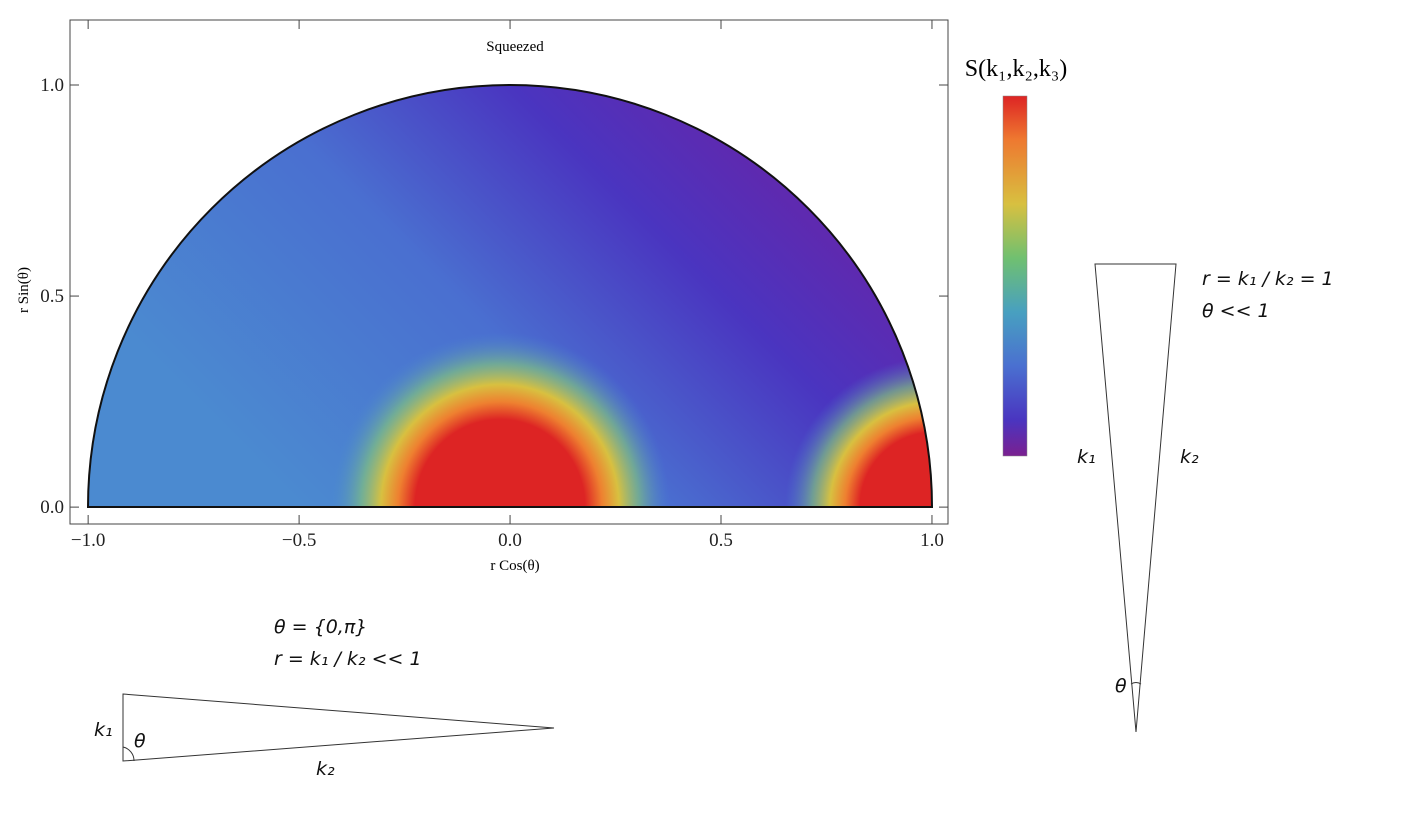 The height and width of the screenshot is (822, 1414). I want to click on y-tick-label: 0.5, so click(52, 296).